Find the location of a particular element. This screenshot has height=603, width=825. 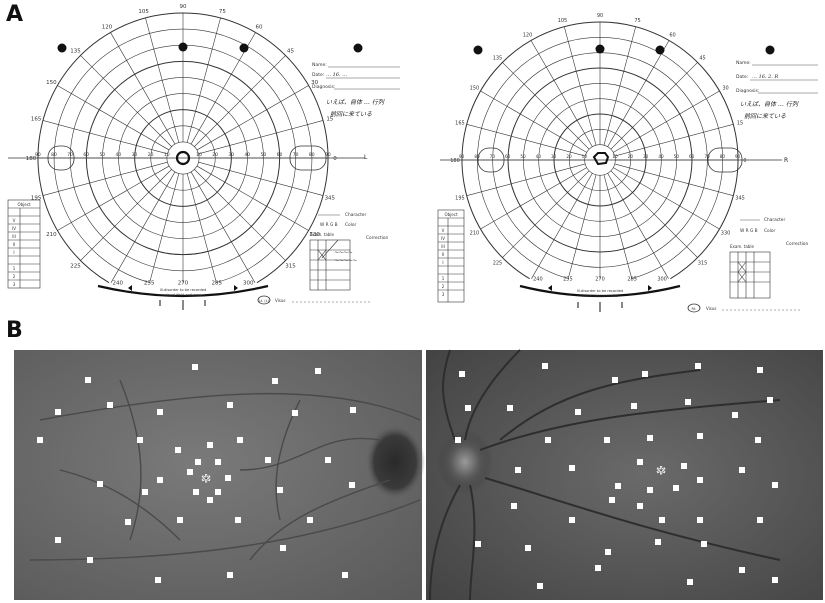

meridian-label: 135 is located at coordinates (75, 52).